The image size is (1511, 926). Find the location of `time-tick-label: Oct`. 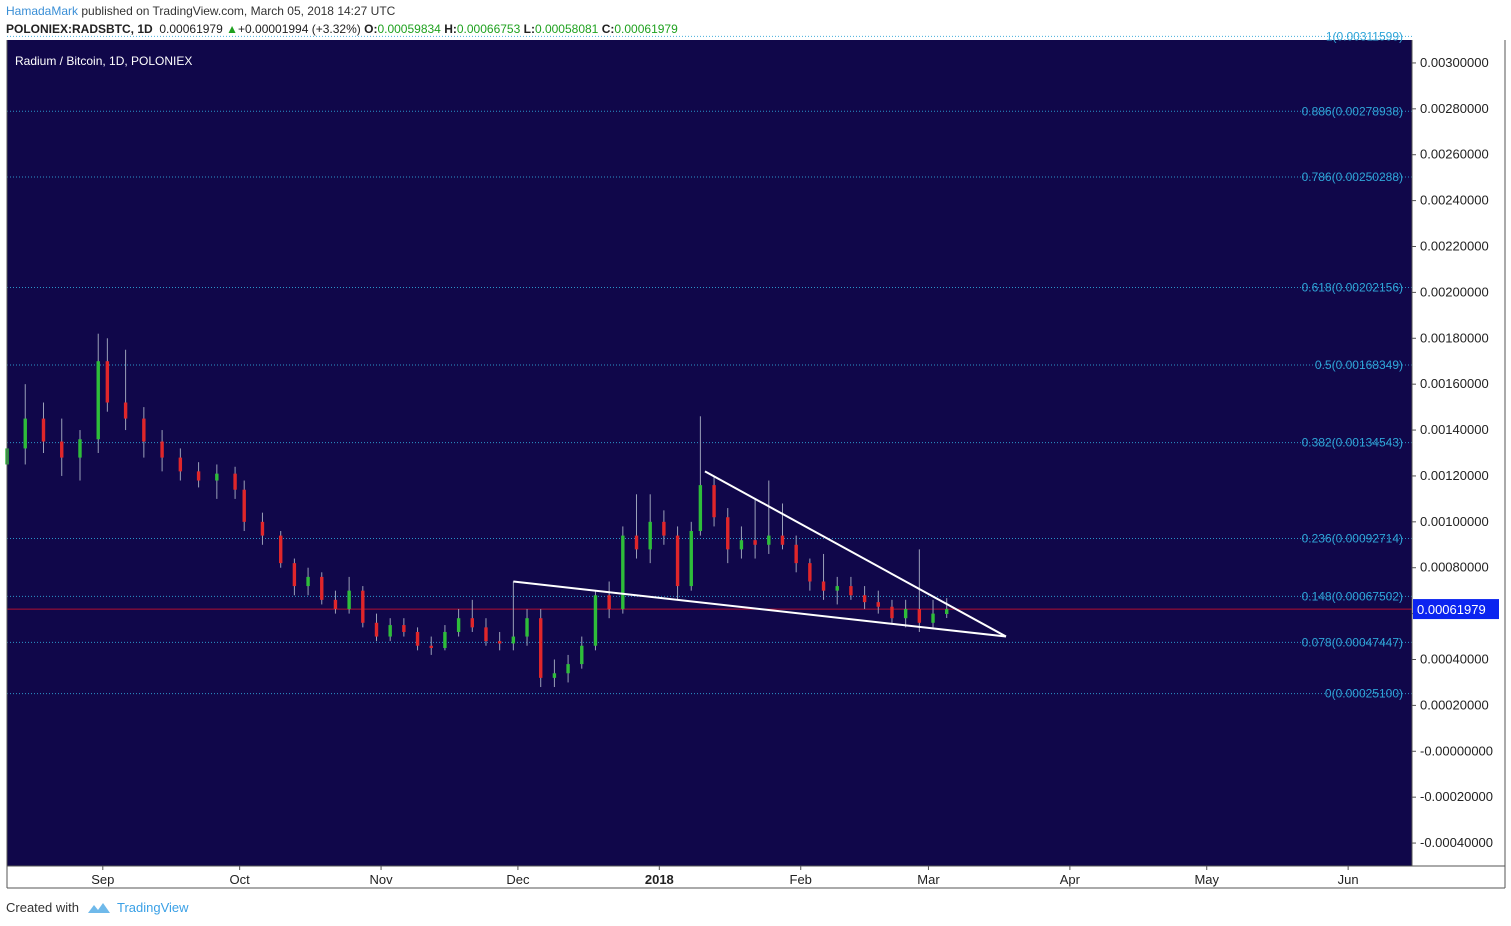

time-tick-label: Oct is located at coordinates (240, 879).